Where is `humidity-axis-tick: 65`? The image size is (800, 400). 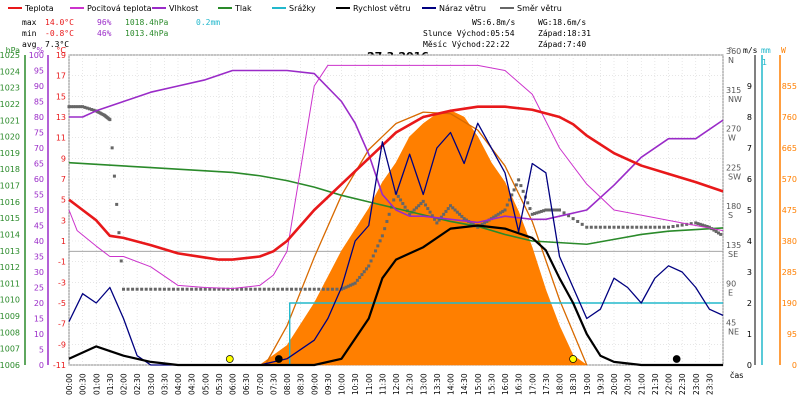
humidity-axis-tick: 65 is located at coordinates (39, 164).